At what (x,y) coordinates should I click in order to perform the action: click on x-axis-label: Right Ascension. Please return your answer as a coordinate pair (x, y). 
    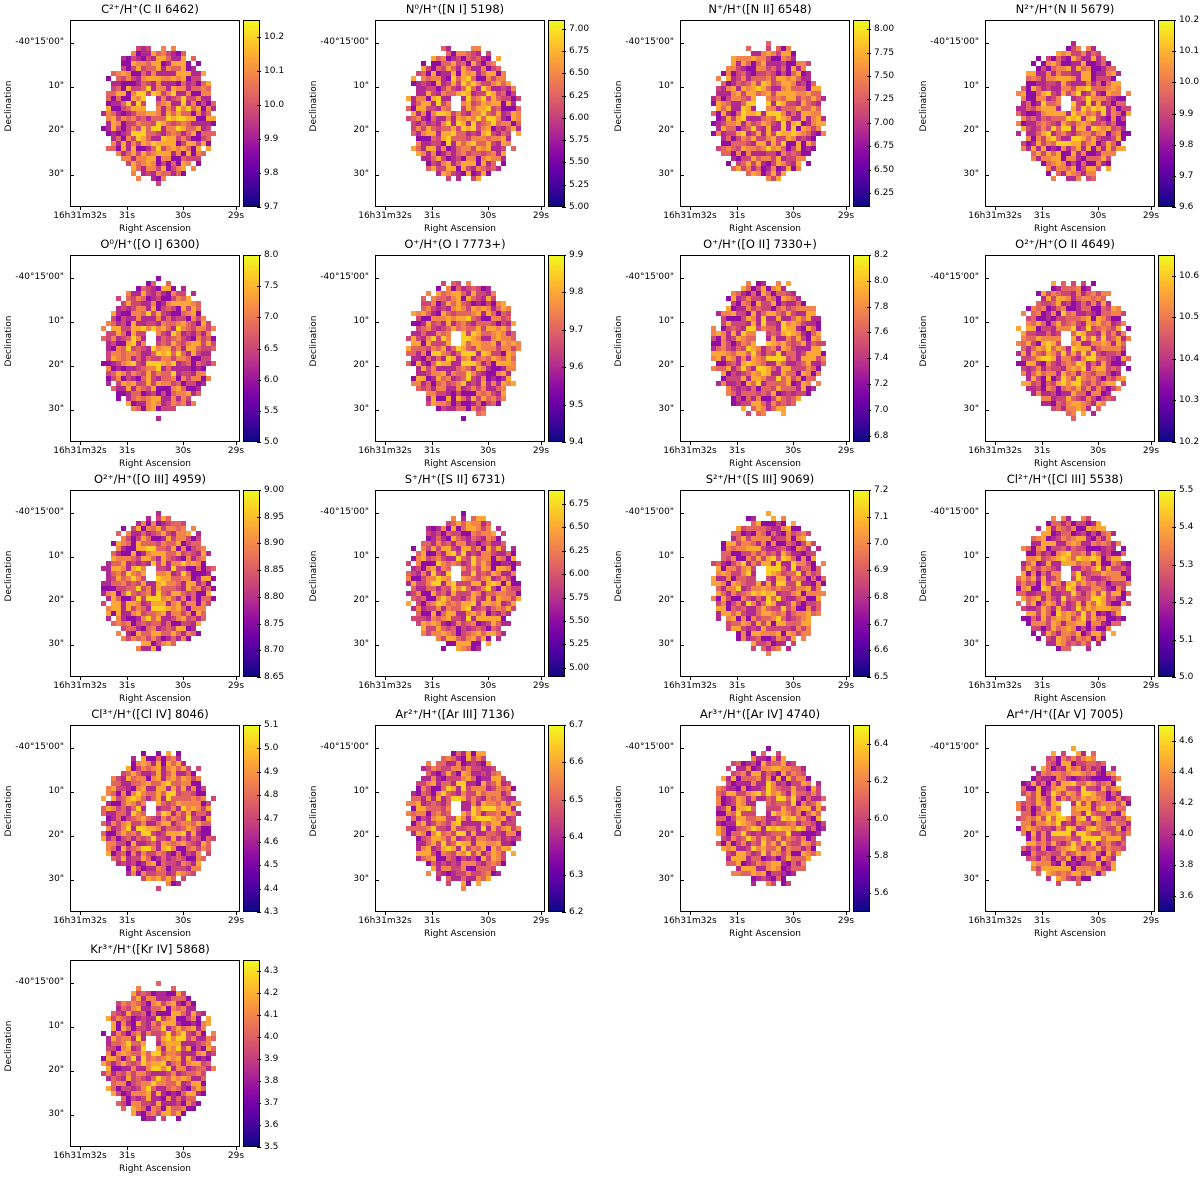
    Looking at the image, I should click on (765, 229).